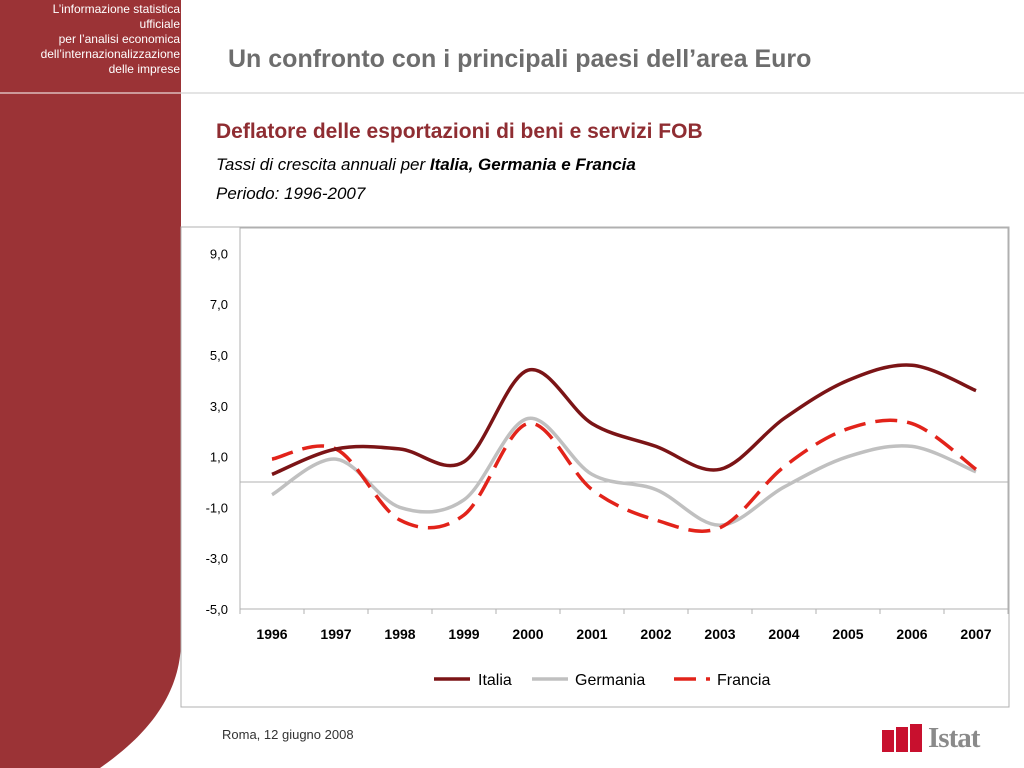  I want to click on x-tick-label: 2007, so click(975, 634).